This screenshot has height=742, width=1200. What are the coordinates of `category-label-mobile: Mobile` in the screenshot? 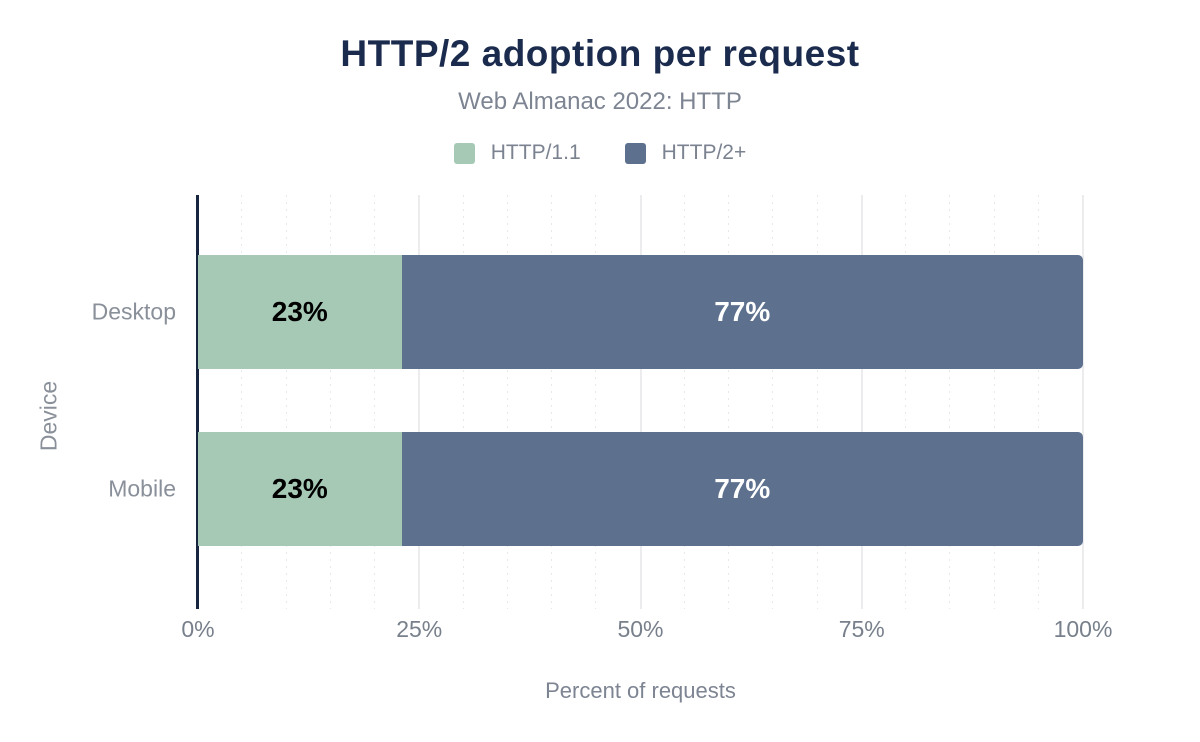 It's located at (142, 488).